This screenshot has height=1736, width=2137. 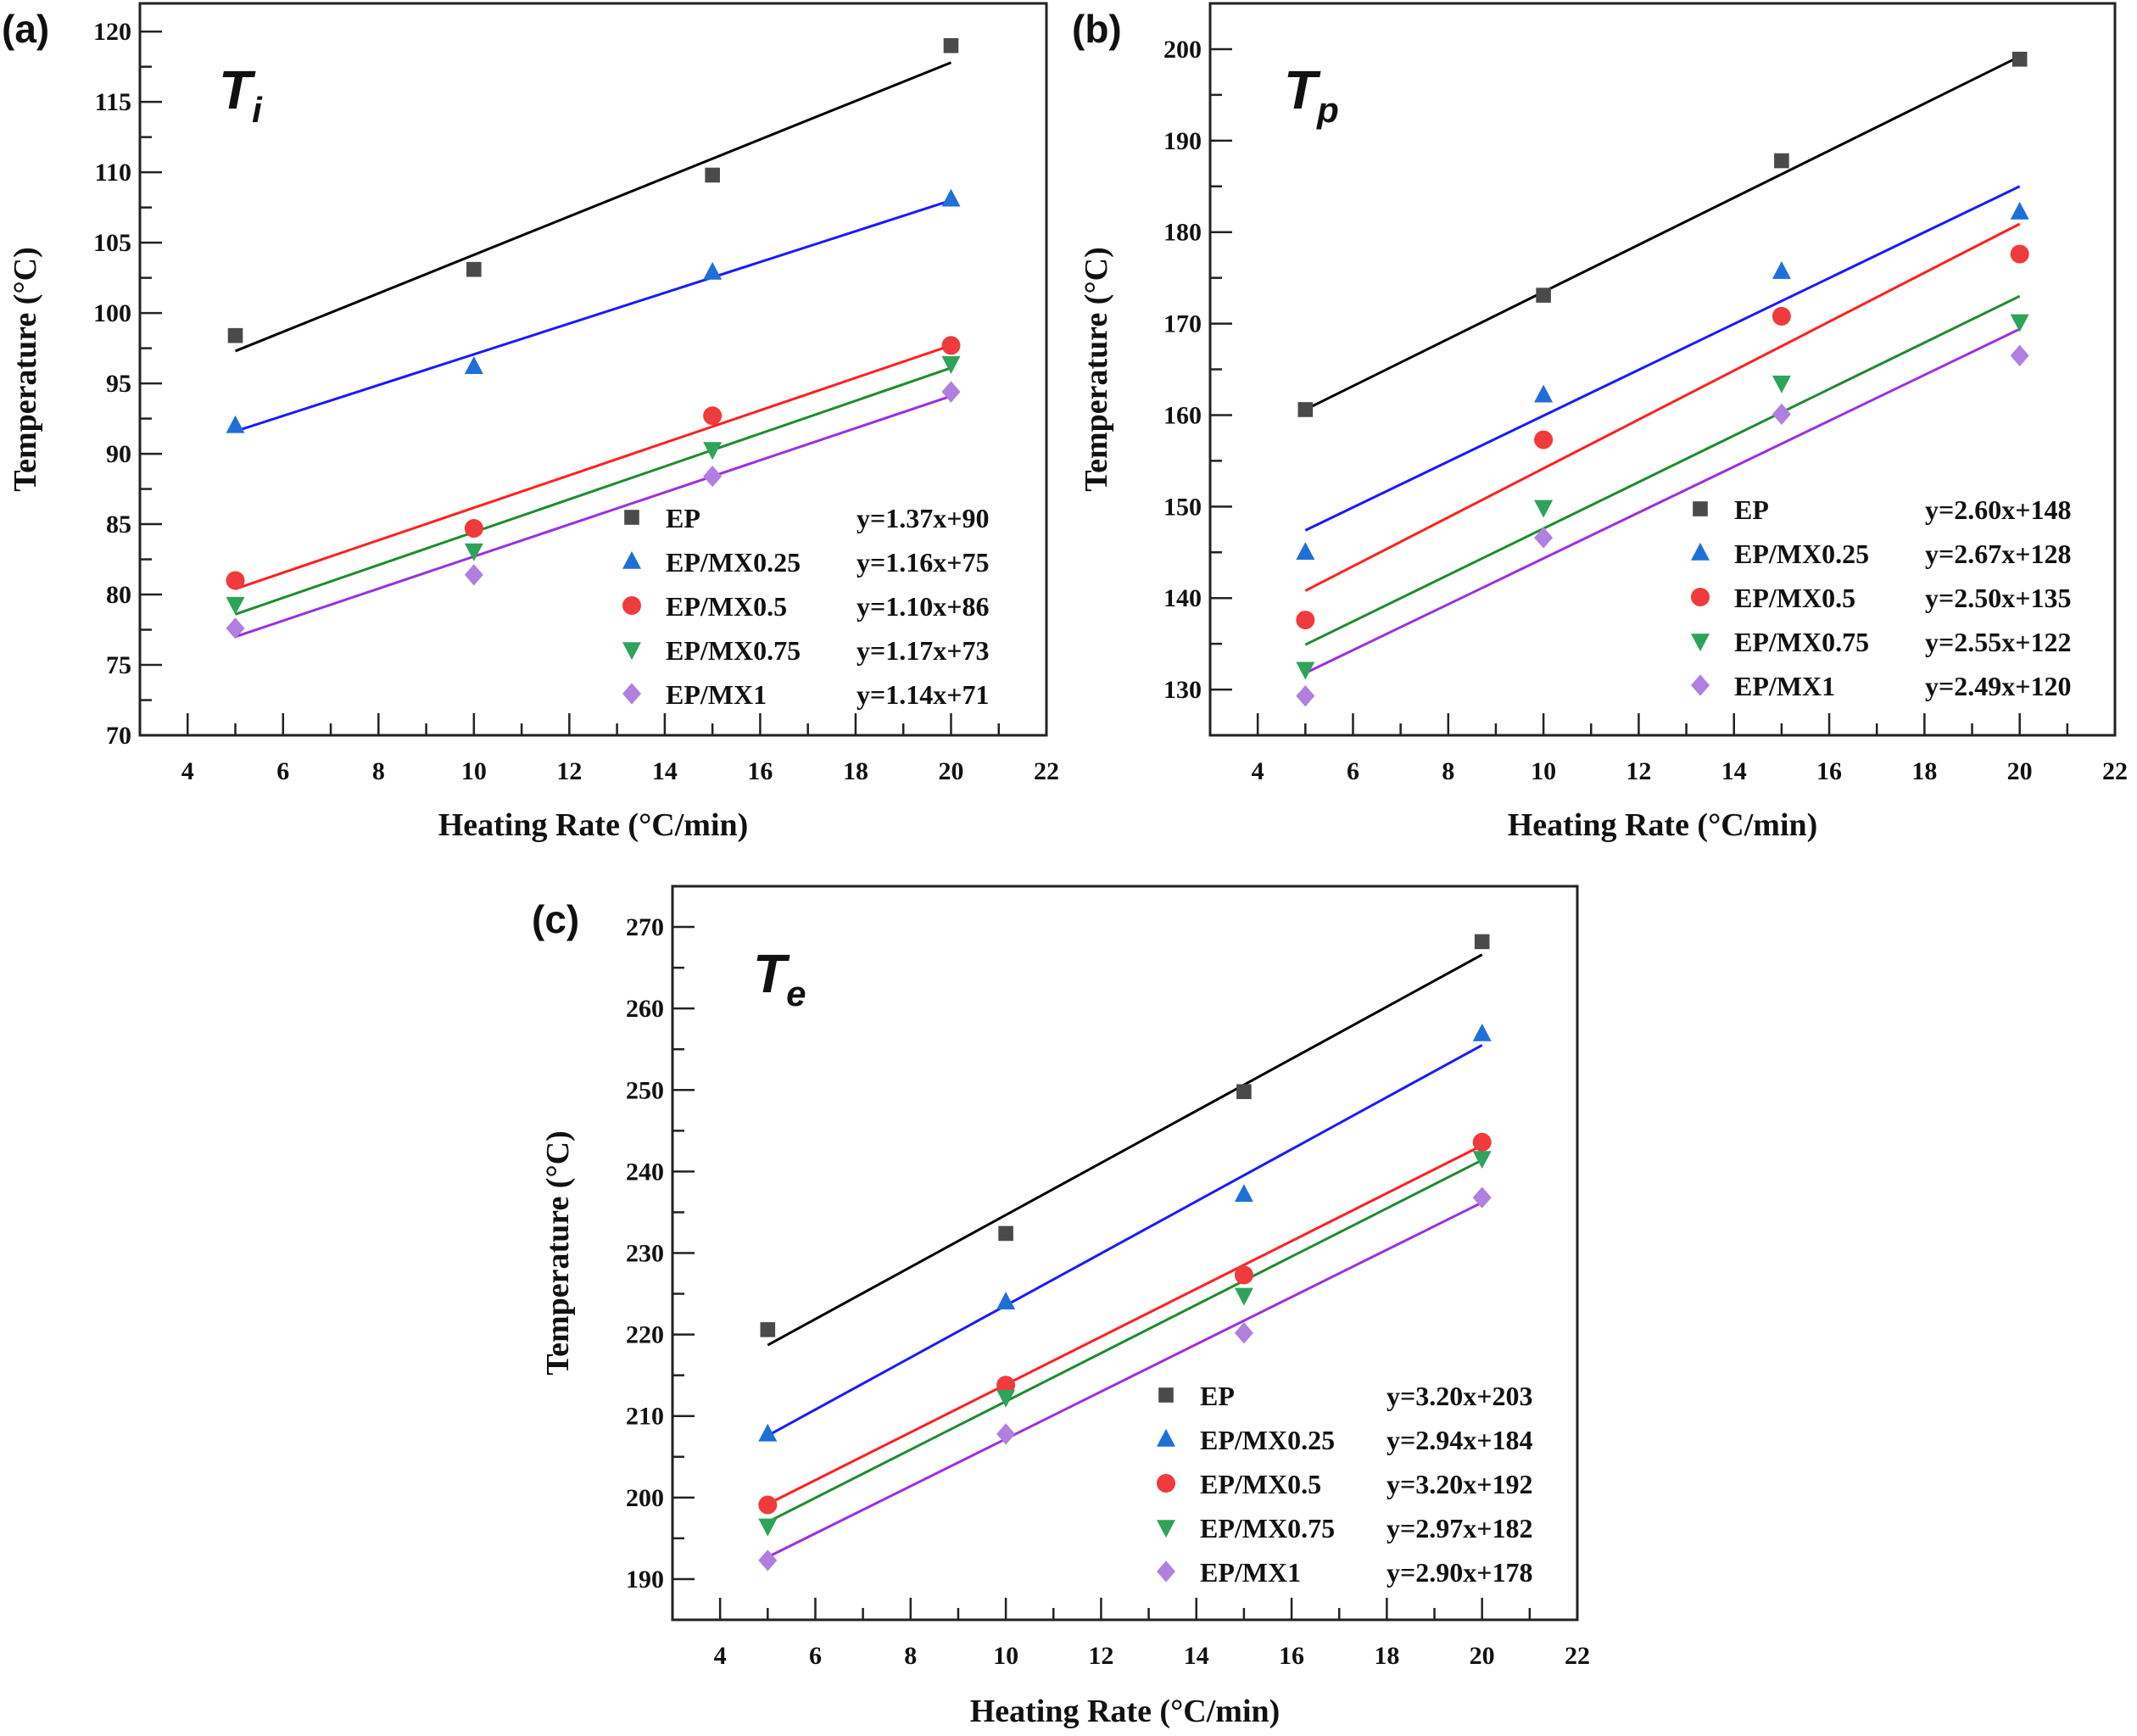 What do you see at coordinates (1459, 1396) in the screenshot?
I see `fit-equation: y=3.20x+203` at bounding box center [1459, 1396].